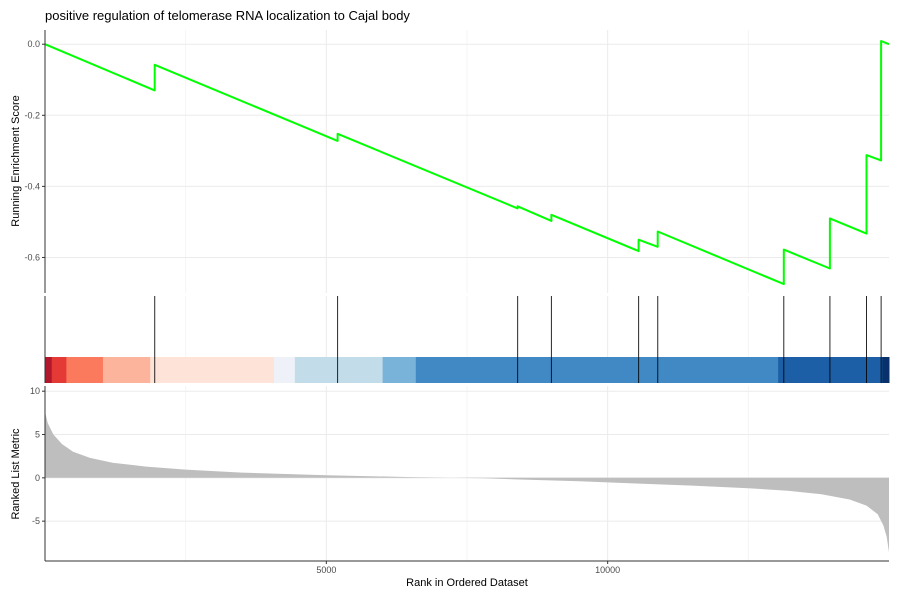 The image size is (900, 600). Describe the element at coordinates (37, 435) in the screenshot. I see `y-tick-label: 5` at that location.